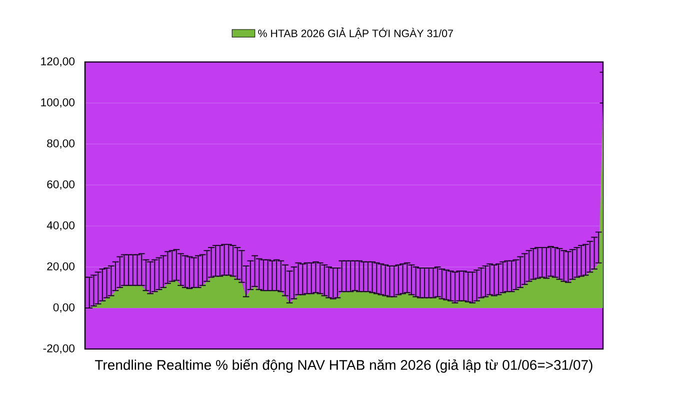  Describe the element at coordinates (61, 185) in the screenshot. I see `y-tick-label: 60,00` at that location.